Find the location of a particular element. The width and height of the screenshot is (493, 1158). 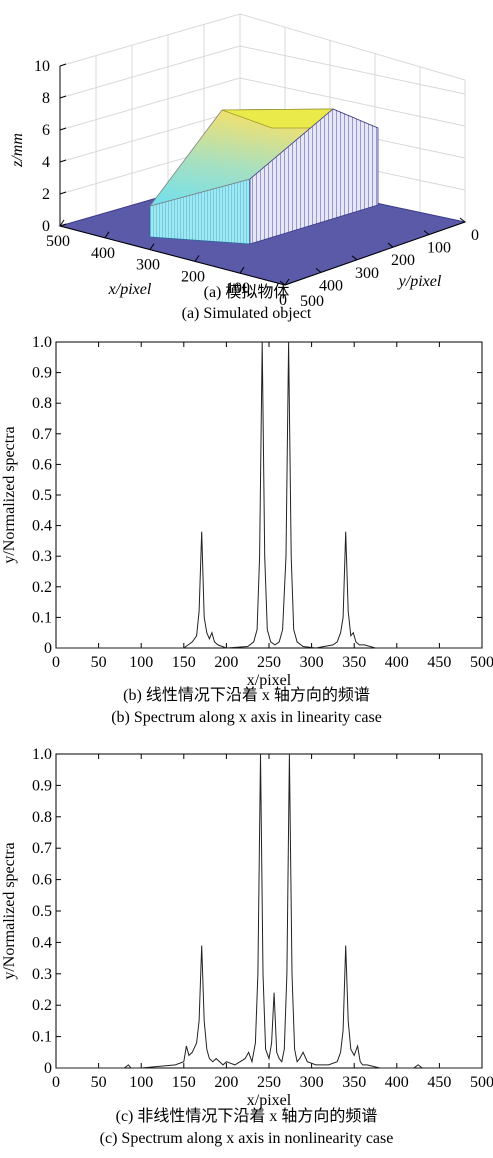

z-tick-label: 6 is located at coordinates (46, 130).